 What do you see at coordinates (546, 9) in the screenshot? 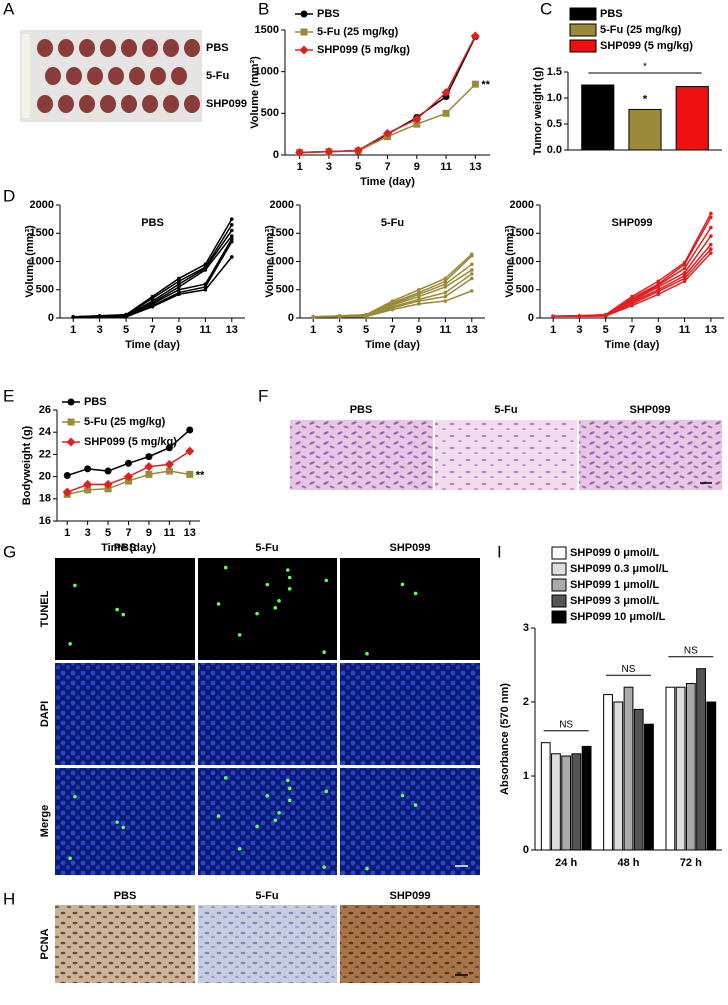
I see `panel-letter: C` at bounding box center [546, 9].